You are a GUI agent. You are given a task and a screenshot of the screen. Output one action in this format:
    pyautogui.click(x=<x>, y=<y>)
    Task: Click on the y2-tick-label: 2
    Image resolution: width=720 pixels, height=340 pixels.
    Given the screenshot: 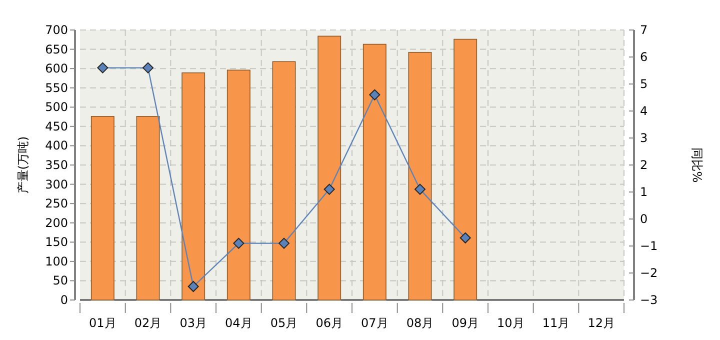 What is the action you would take?
    pyautogui.click(x=644, y=165)
    